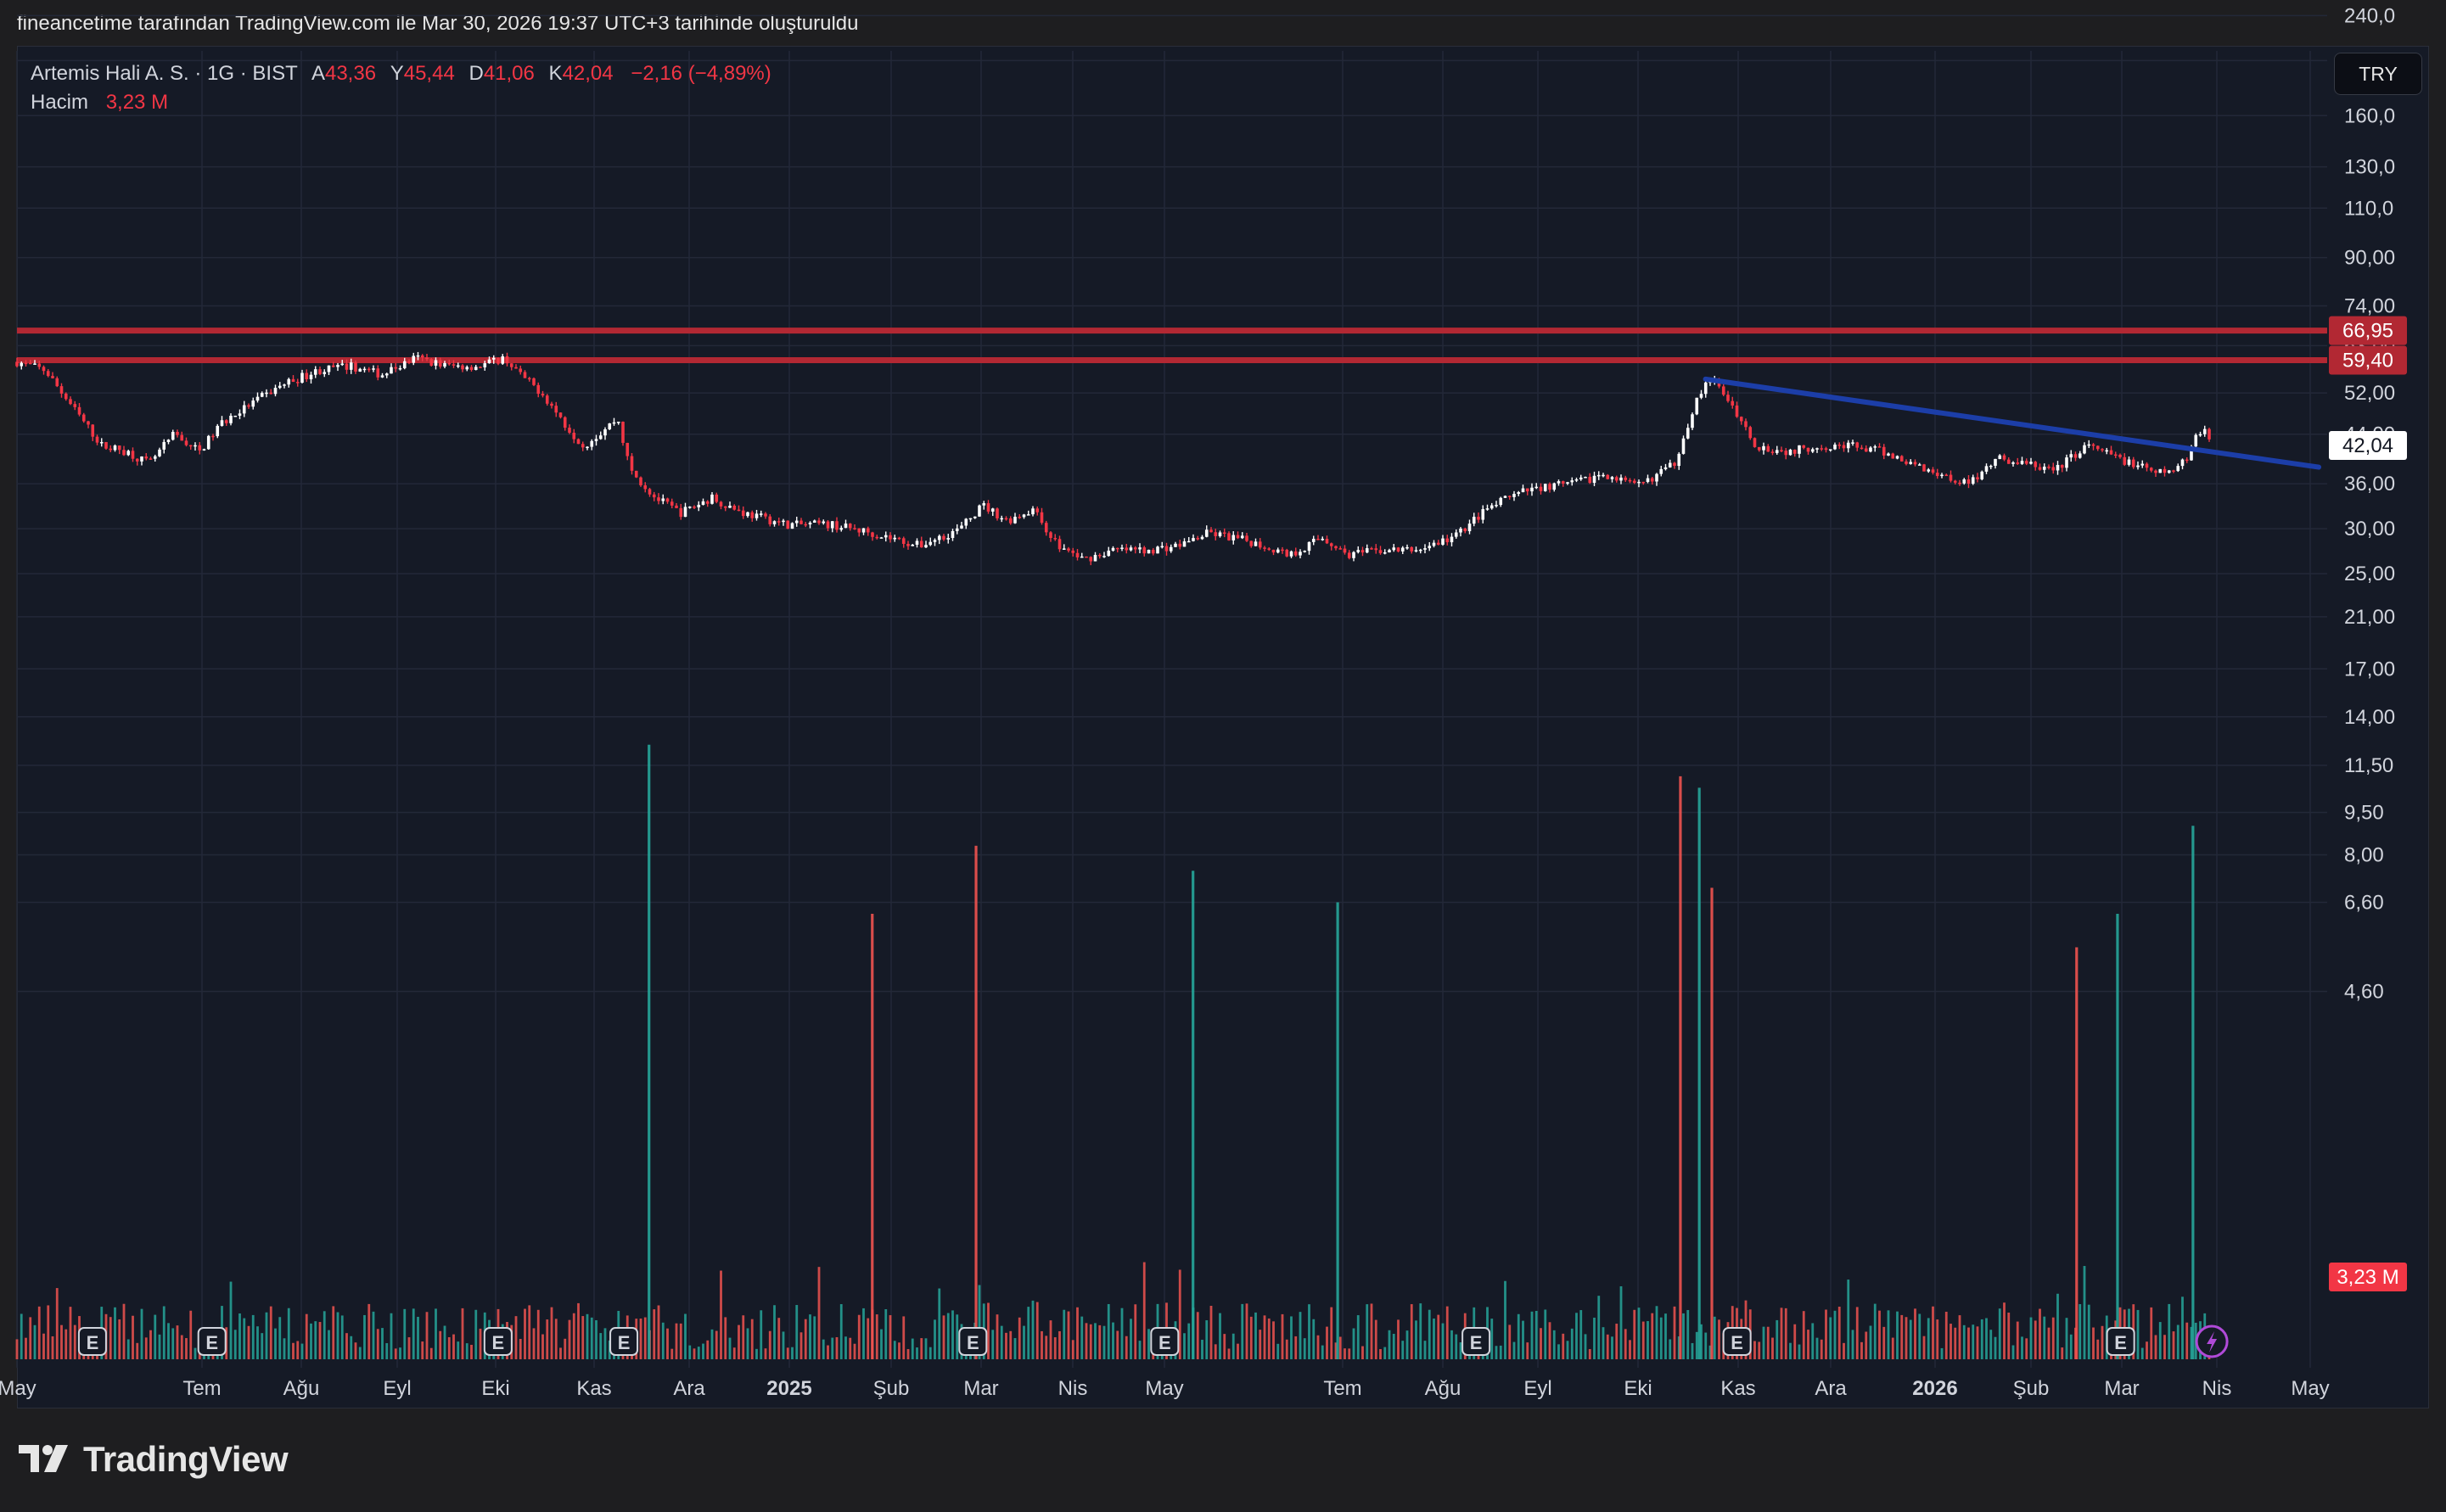 The image size is (2446, 1512). What do you see at coordinates (2369, 529) in the screenshot?
I see `price-axis-label-11: 30,00` at bounding box center [2369, 529].